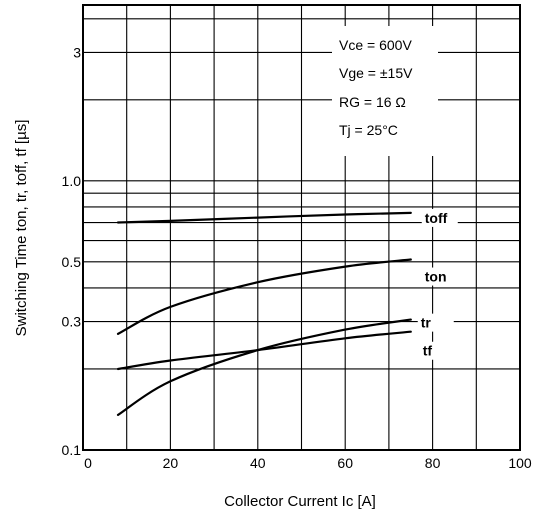  I want to click on y-tick-label: 0.1, so click(72, 450).